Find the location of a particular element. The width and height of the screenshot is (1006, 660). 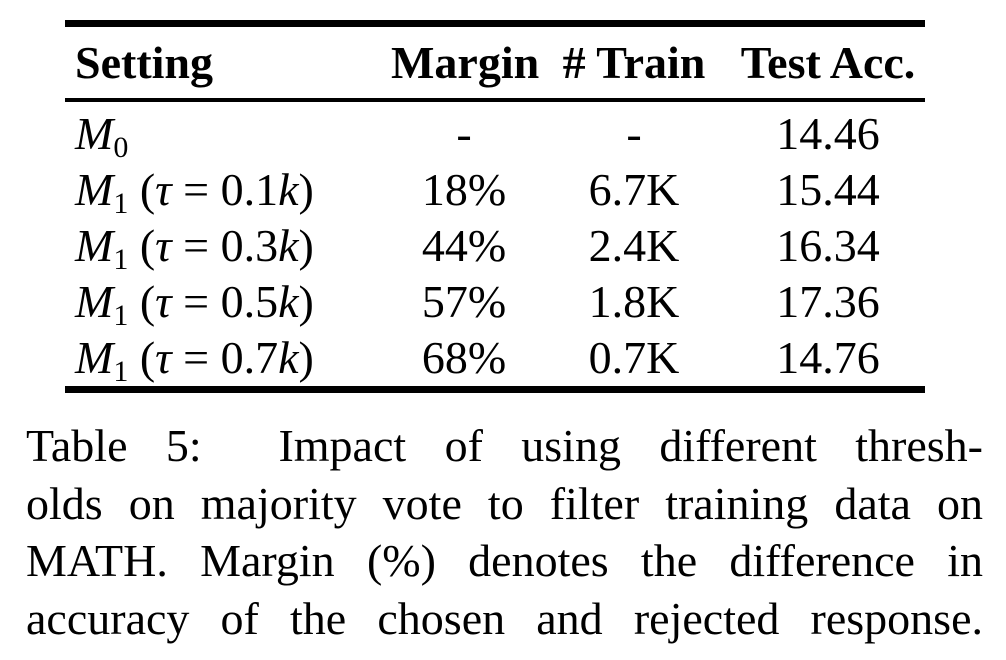

acc-cell: 14.46 is located at coordinates (828, 133).